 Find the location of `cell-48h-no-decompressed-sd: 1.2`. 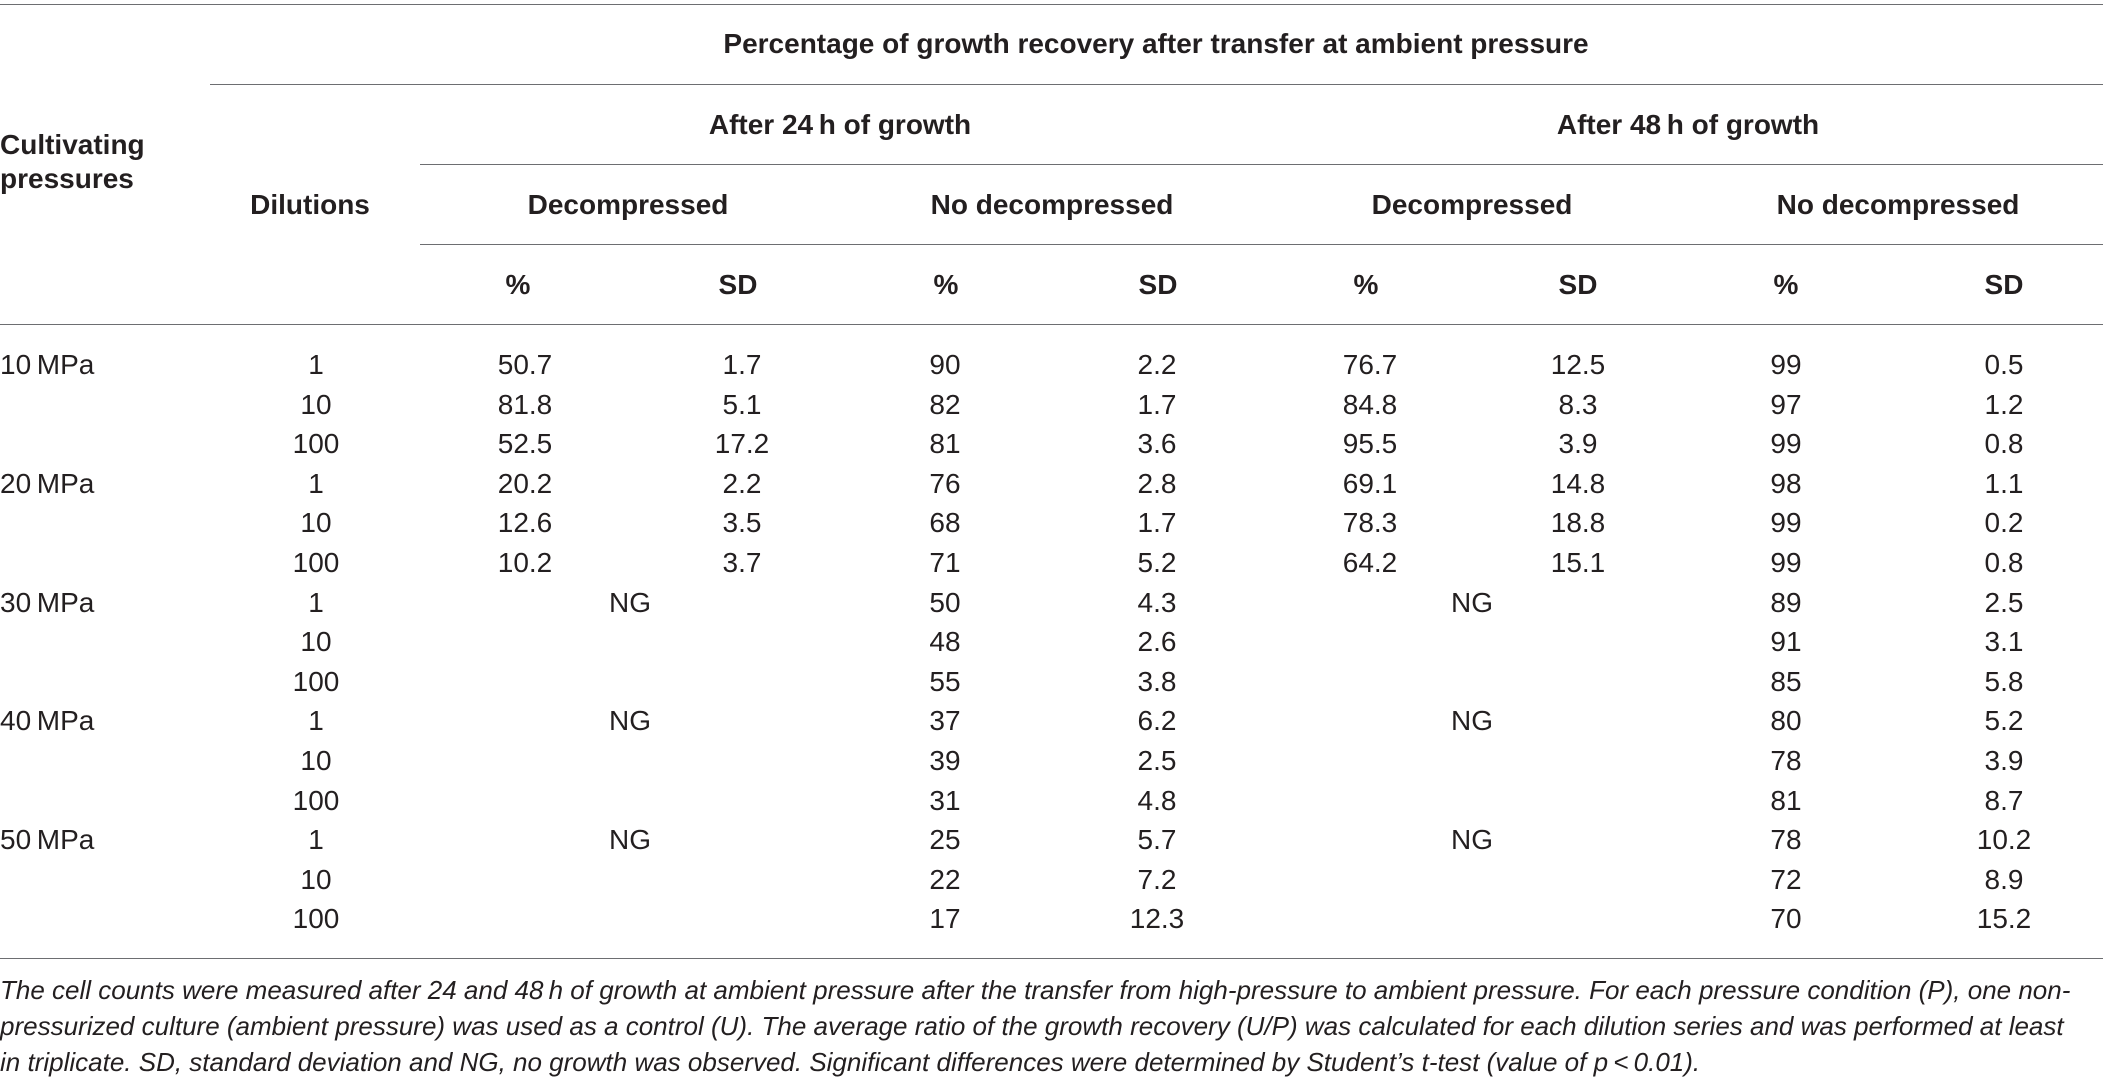

cell-48h-no-decompressed-sd: 1.2 is located at coordinates (2004, 404).